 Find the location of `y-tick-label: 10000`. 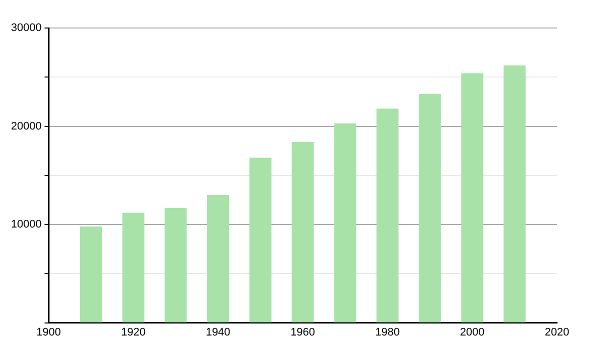

y-tick-label: 10000 is located at coordinates (26, 224).